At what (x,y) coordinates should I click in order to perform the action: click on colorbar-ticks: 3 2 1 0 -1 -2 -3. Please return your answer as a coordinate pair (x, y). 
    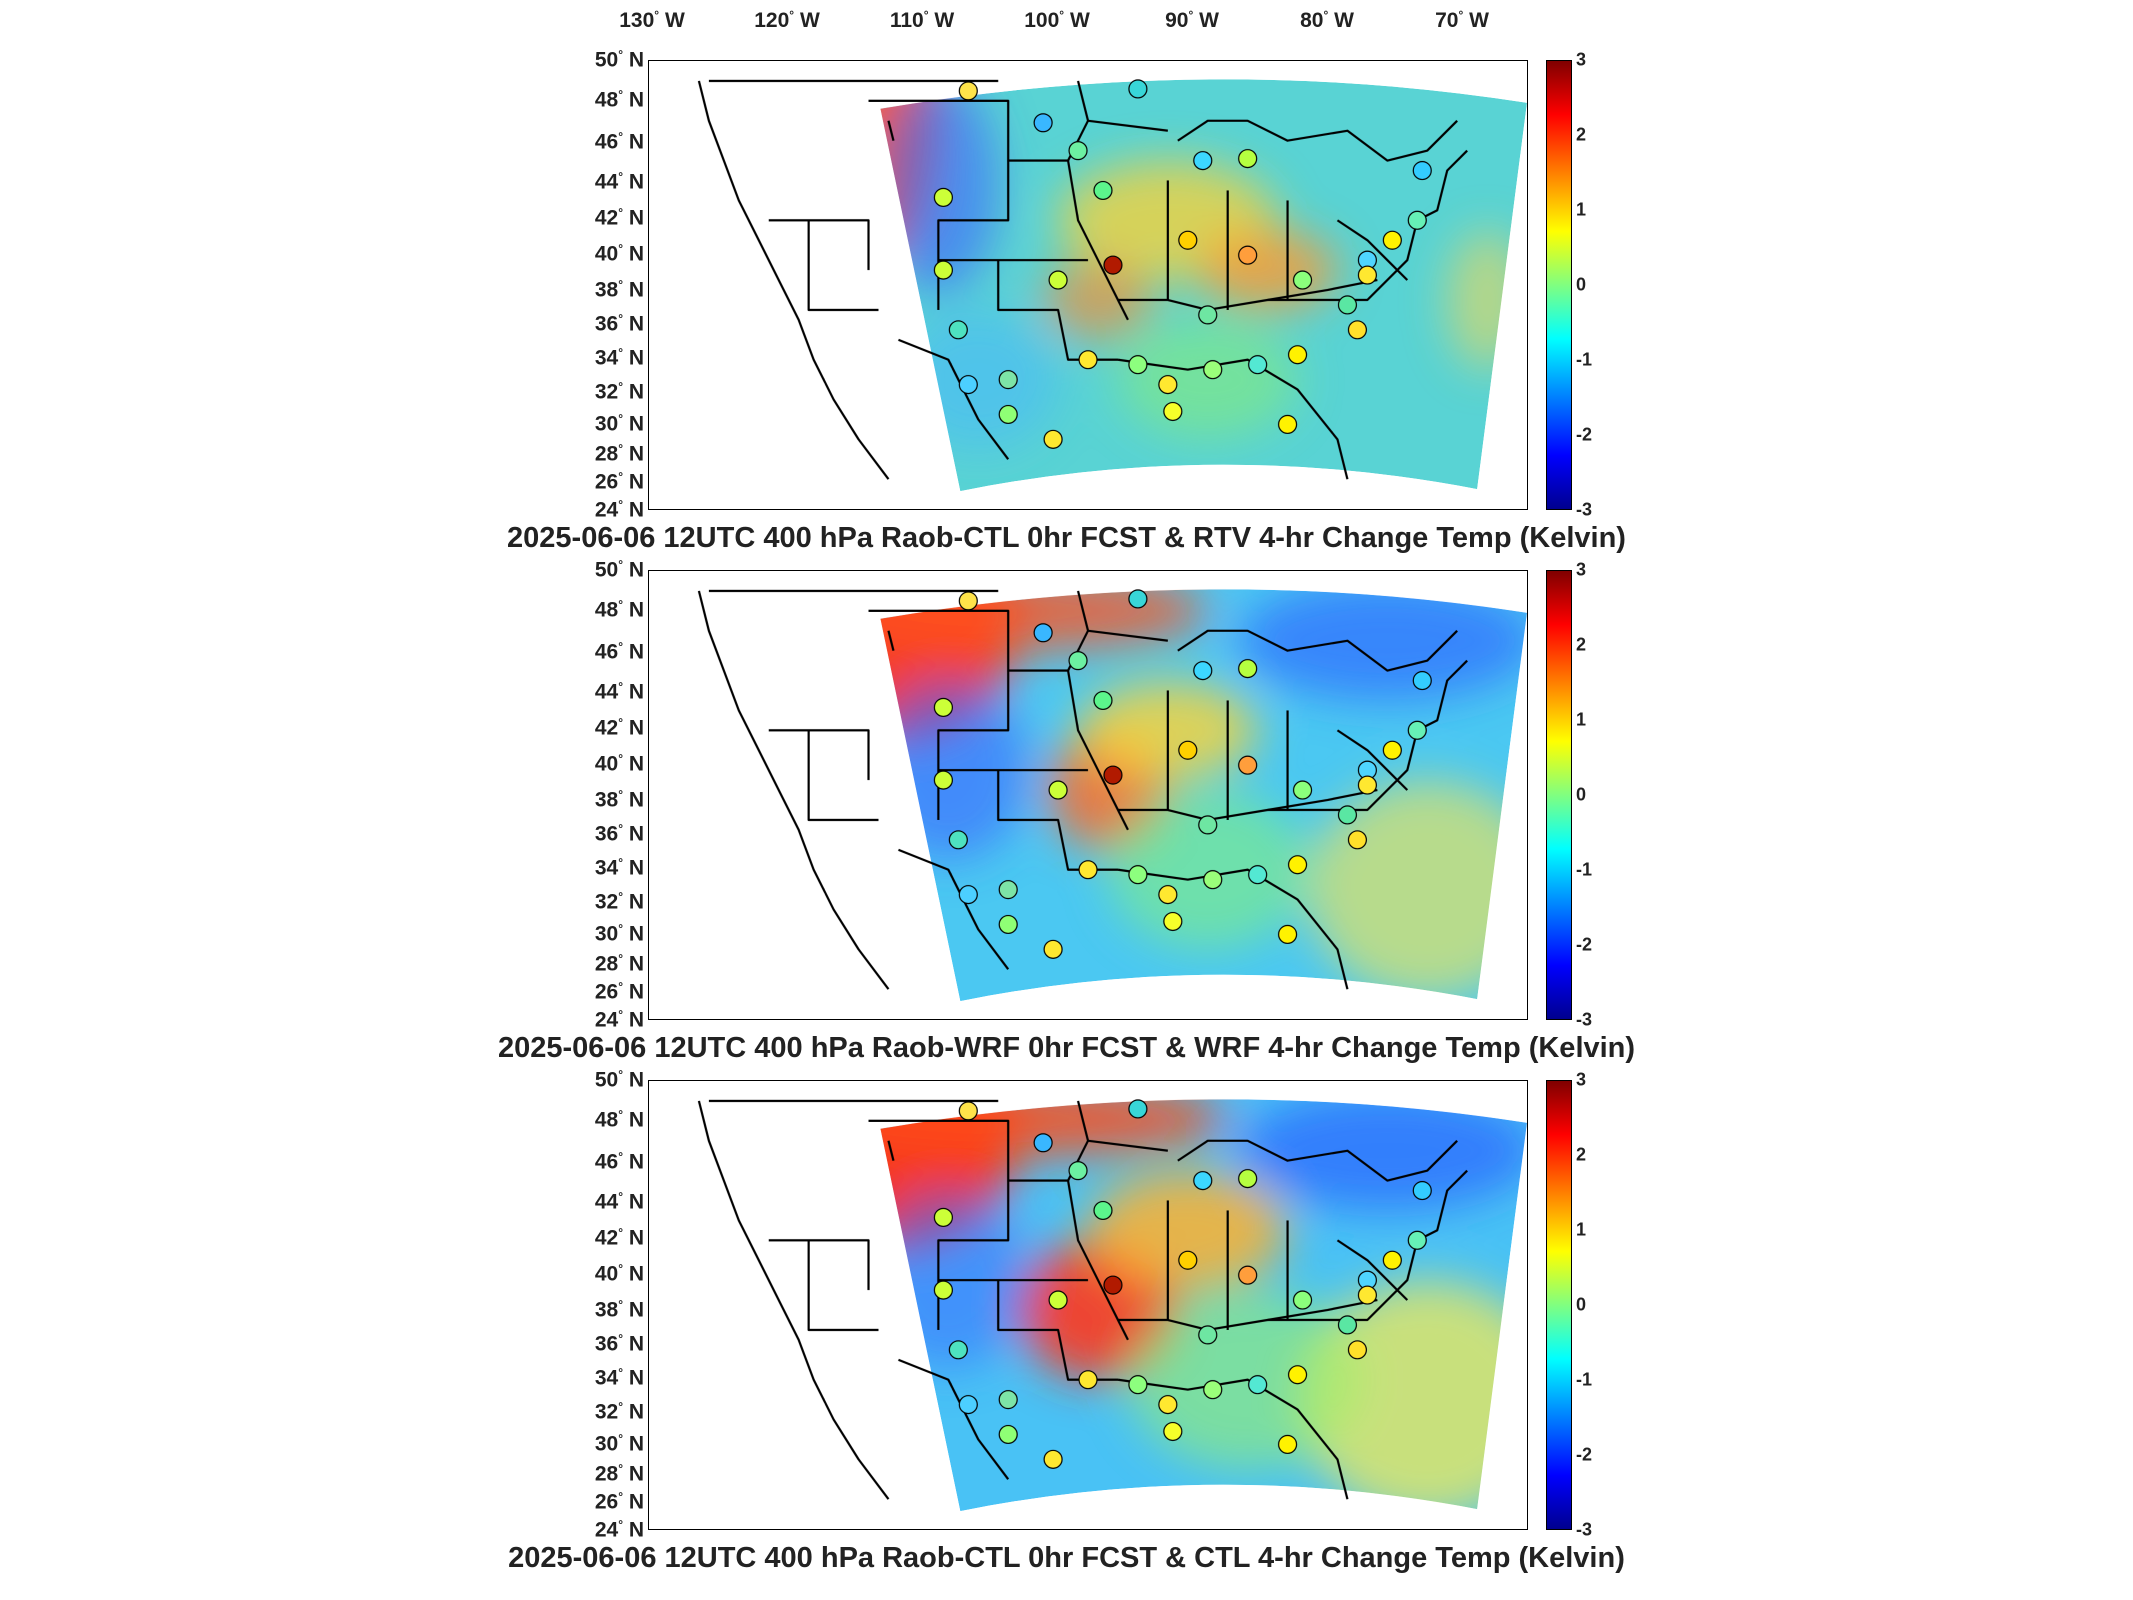
    Looking at the image, I should click on (1596, 285).